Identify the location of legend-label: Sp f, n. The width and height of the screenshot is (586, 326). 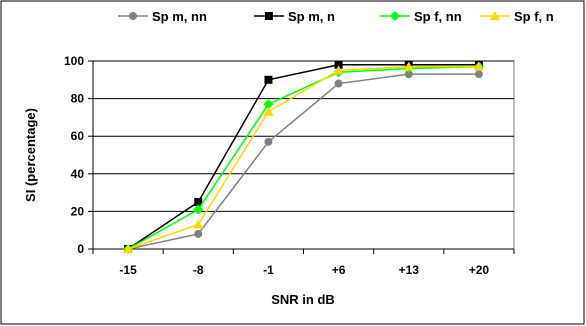
(534, 16).